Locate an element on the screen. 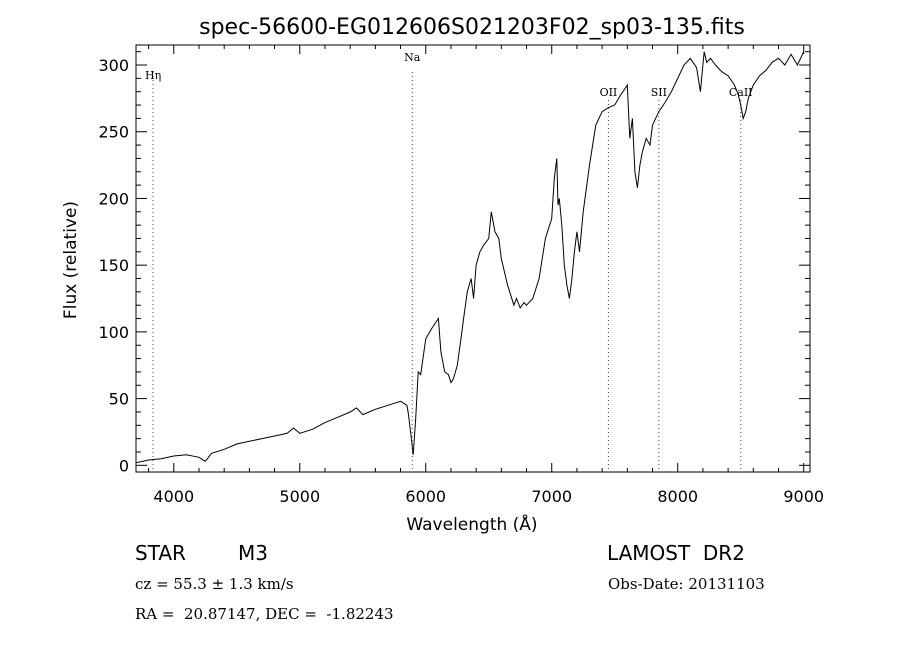  x-tick-label: 5000 is located at coordinates (299, 496).